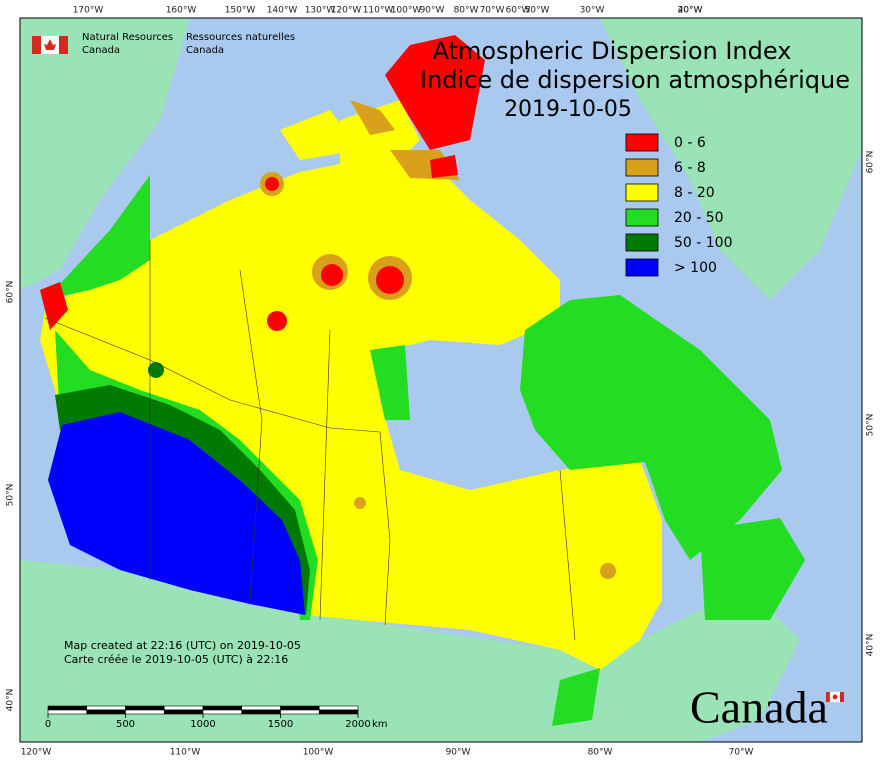  I want to click on scale-label: 0, so click(48, 724).